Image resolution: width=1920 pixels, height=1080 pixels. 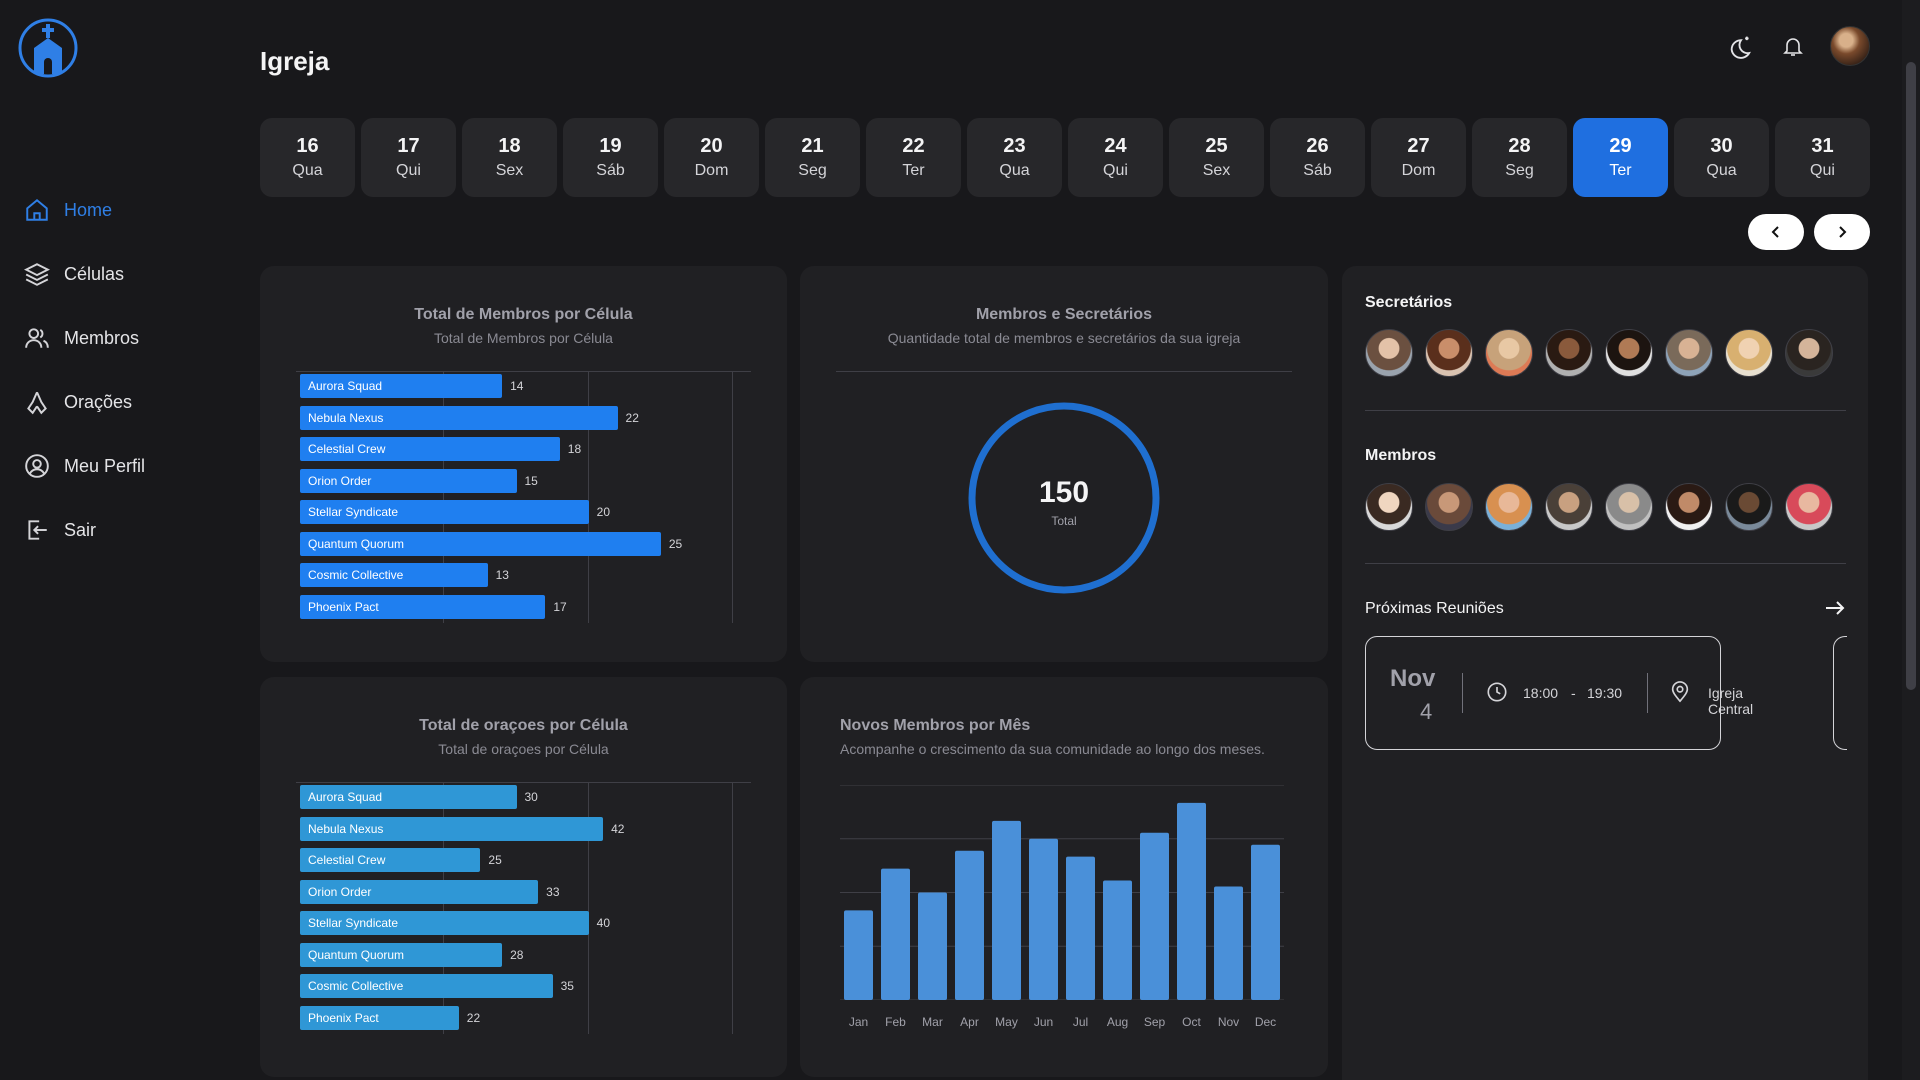 I want to click on date-17: 17 Qui, so click(x=408, y=157).